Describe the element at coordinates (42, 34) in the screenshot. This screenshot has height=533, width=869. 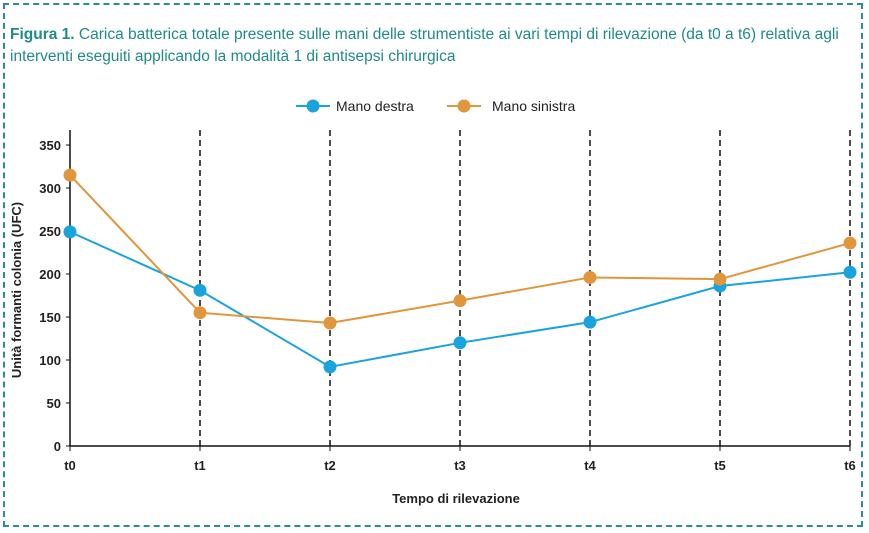
I see `caption-lead: Figura 1.` at that location.